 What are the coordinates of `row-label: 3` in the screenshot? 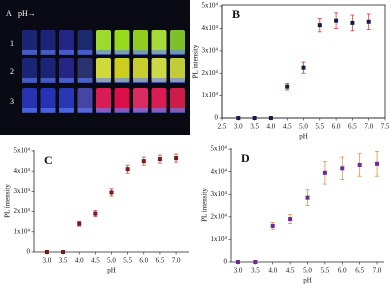 It's located at (12, 101).